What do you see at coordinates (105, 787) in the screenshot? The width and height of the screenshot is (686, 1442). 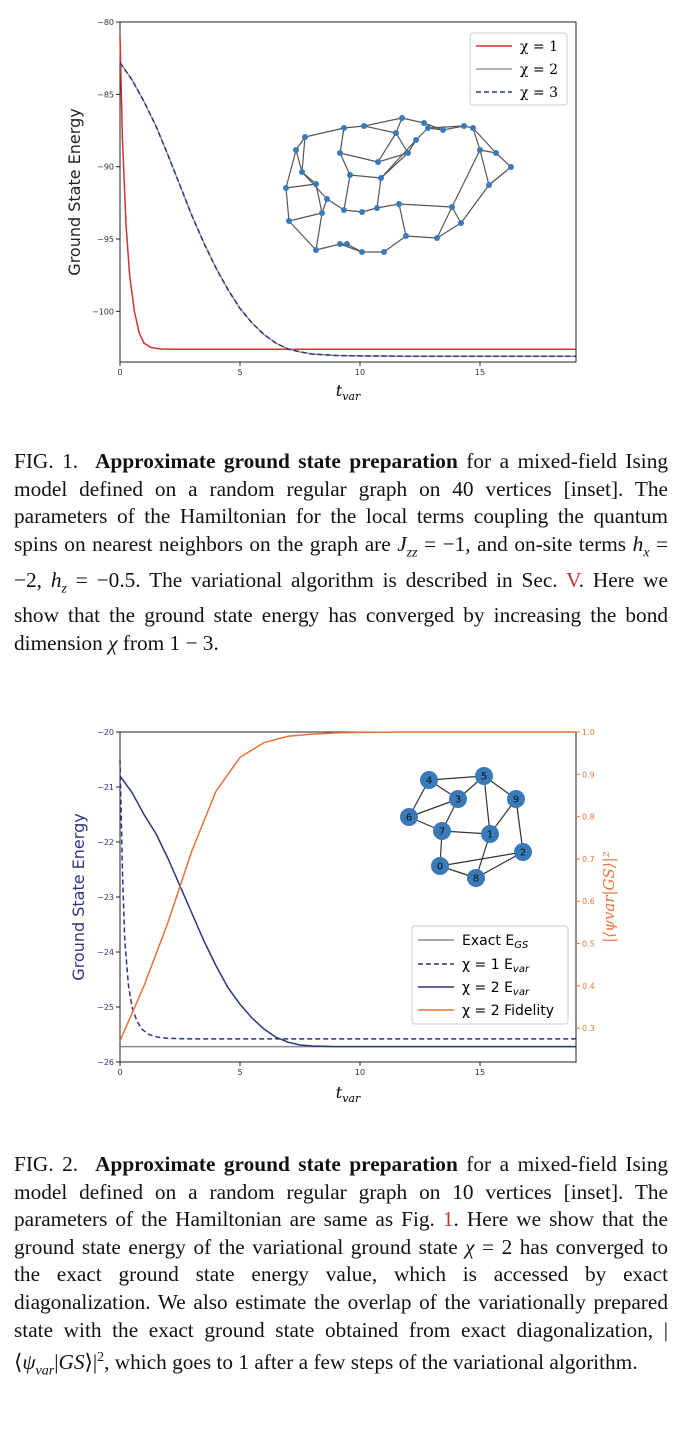 I see `y-tick-label: −21` at bounding box center [105, 787].